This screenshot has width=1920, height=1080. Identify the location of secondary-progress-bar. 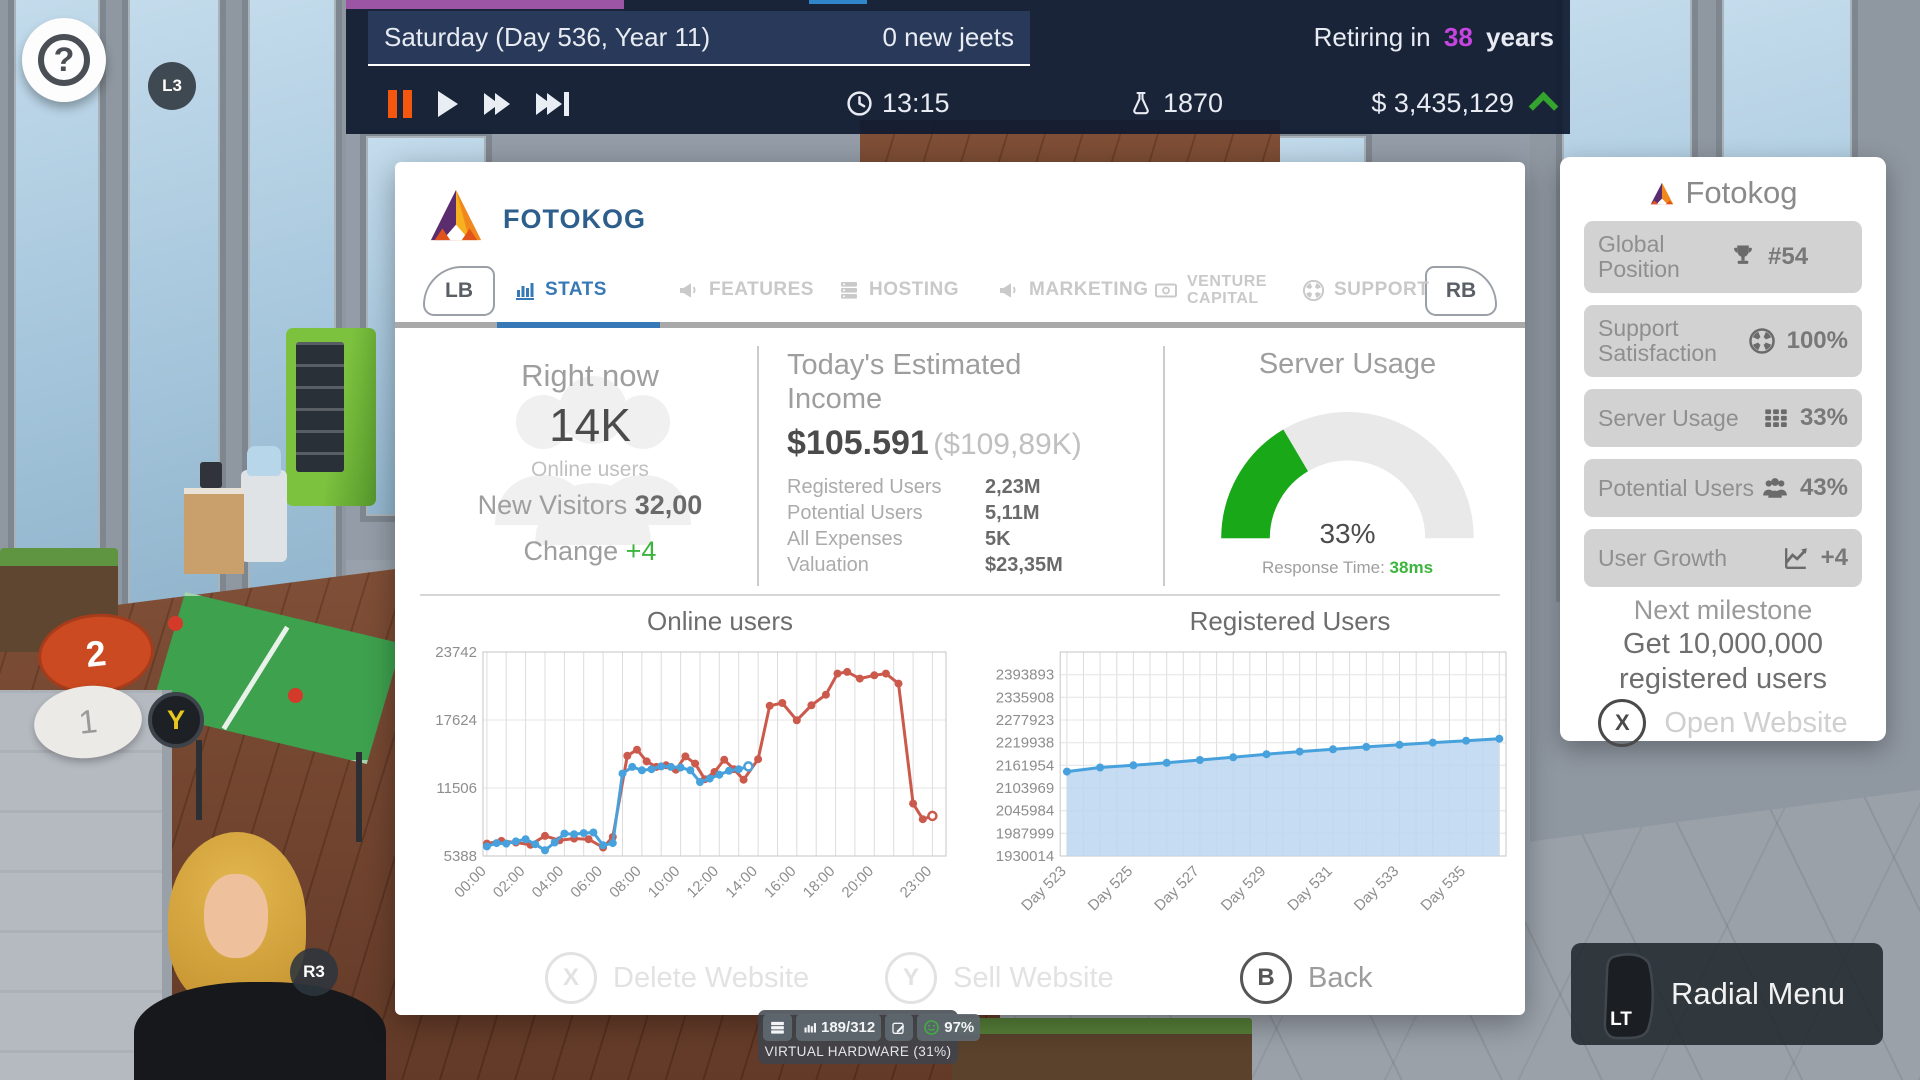
(838, 2).